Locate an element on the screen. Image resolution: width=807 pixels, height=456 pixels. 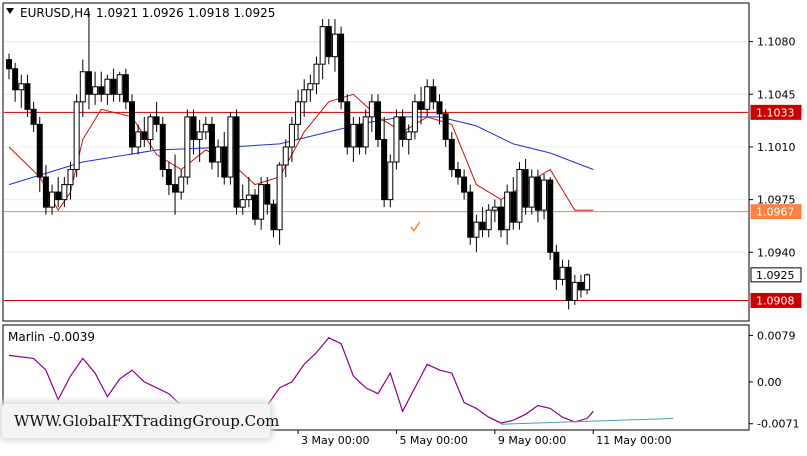
dropdown-triangle-icon is located at coordinates (10, 11).